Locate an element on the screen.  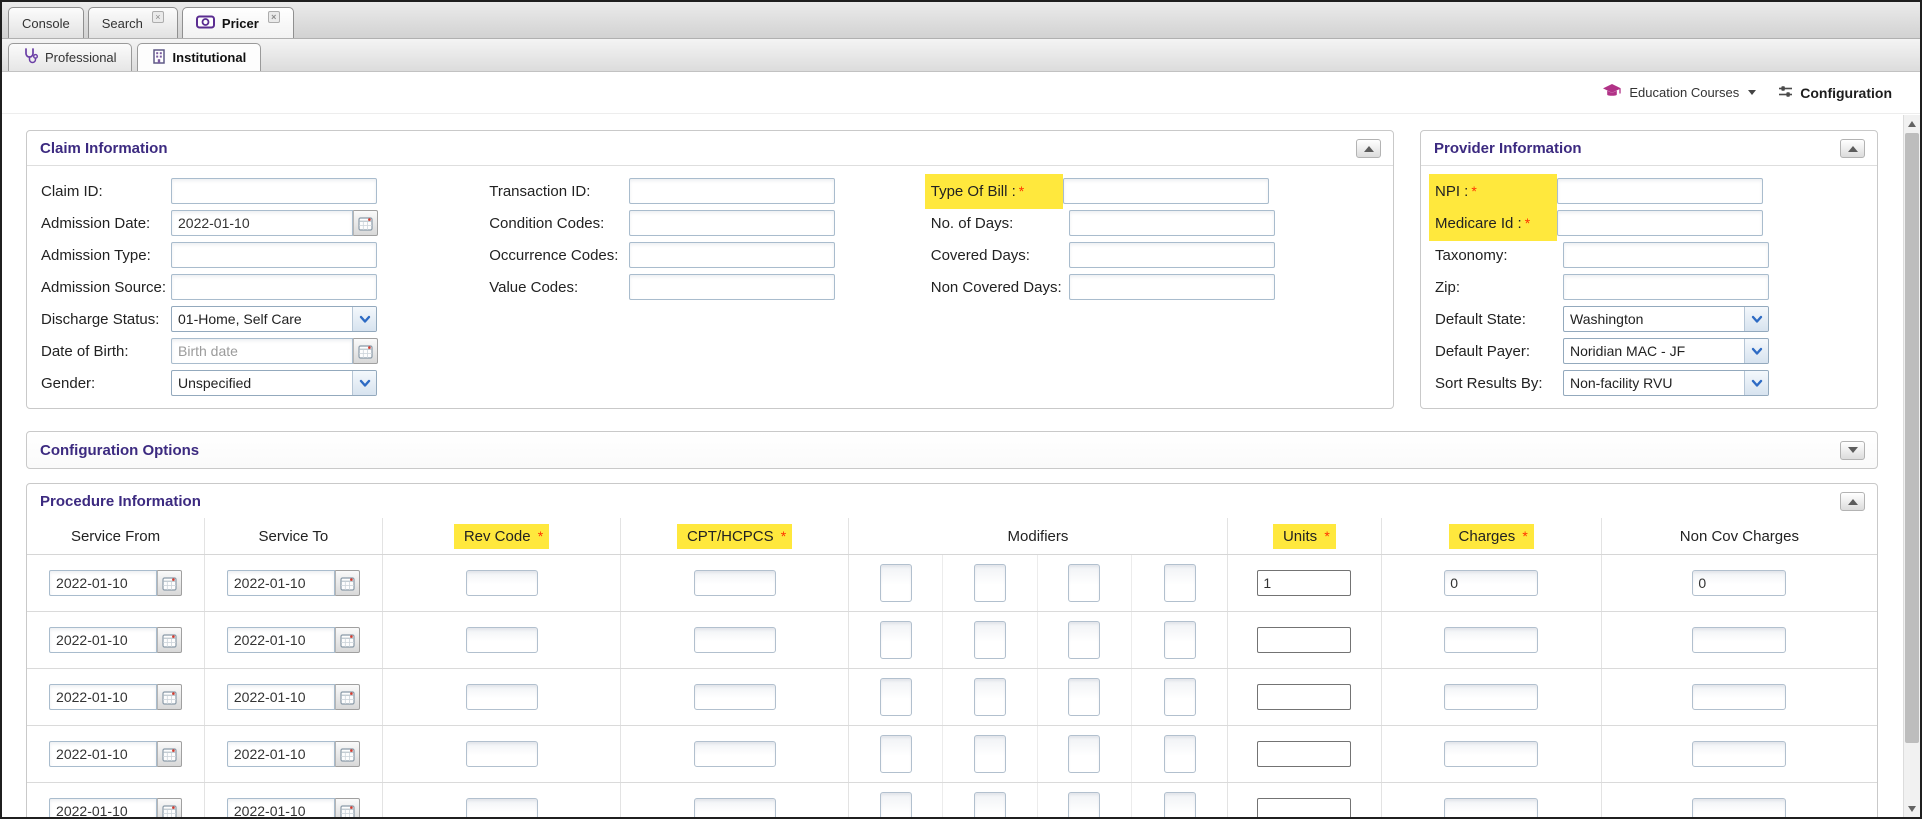
tab-console: Console is located at coordinates (46, 22).